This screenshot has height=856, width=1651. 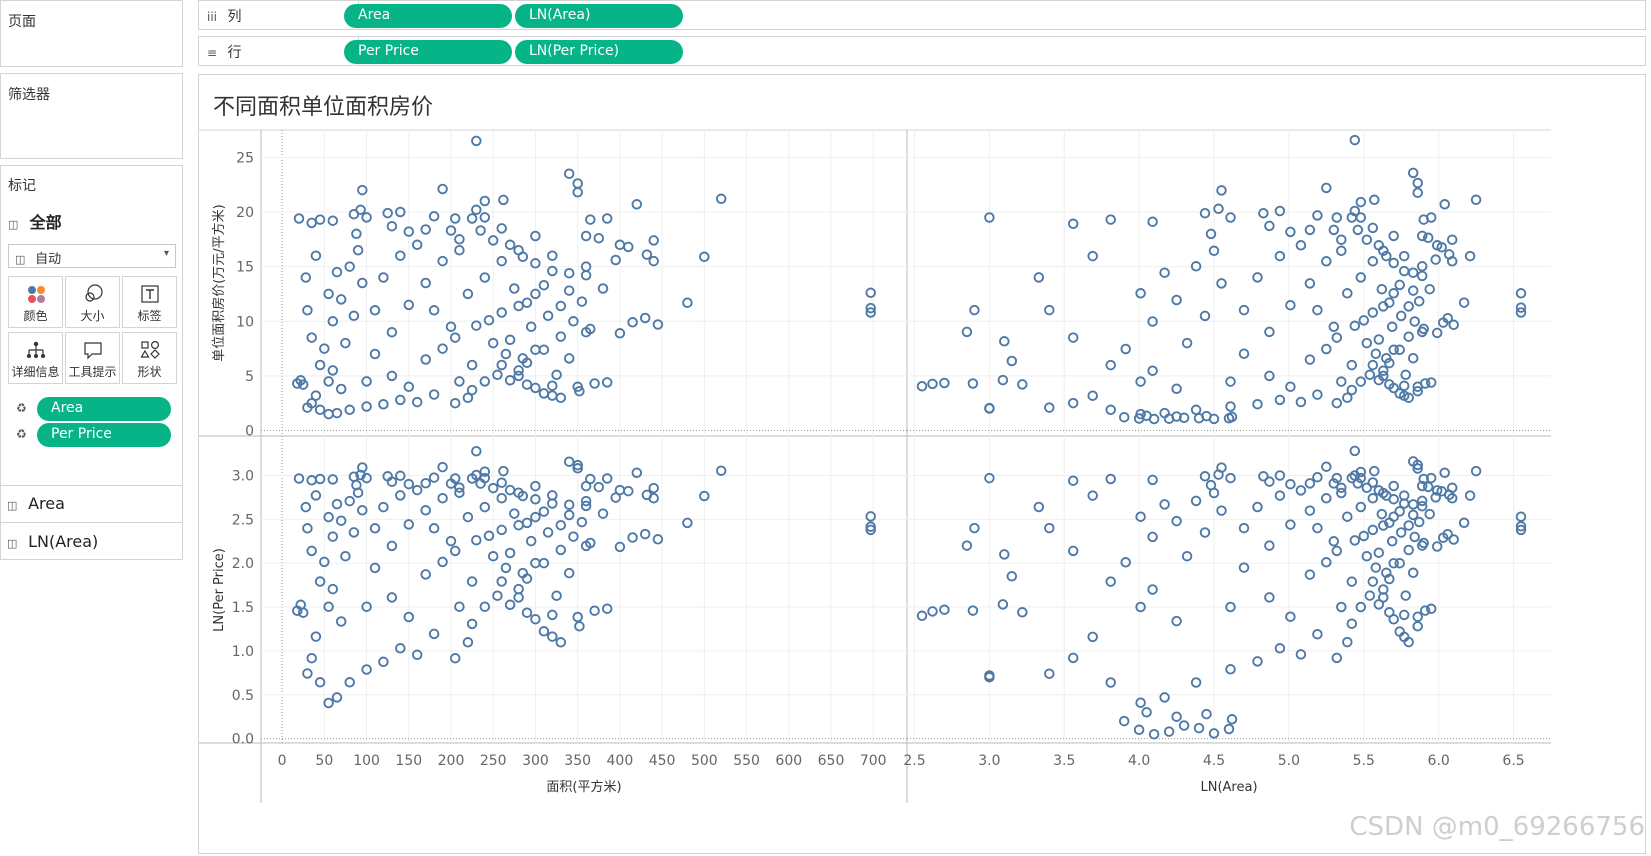 What do you see at coordinates (149, 358) in the screenshot?
I see `shape-button: 形状` at bounding box center [149, 358].